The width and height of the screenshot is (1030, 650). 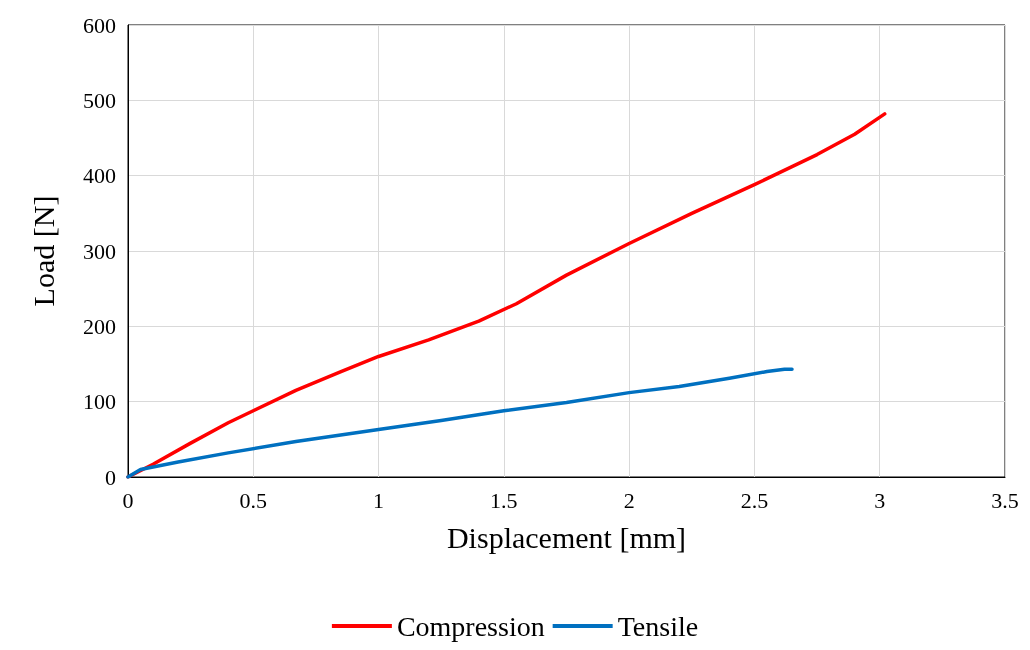 I want to click on x-tick-label: 0.5, so click(x=253, y=500).